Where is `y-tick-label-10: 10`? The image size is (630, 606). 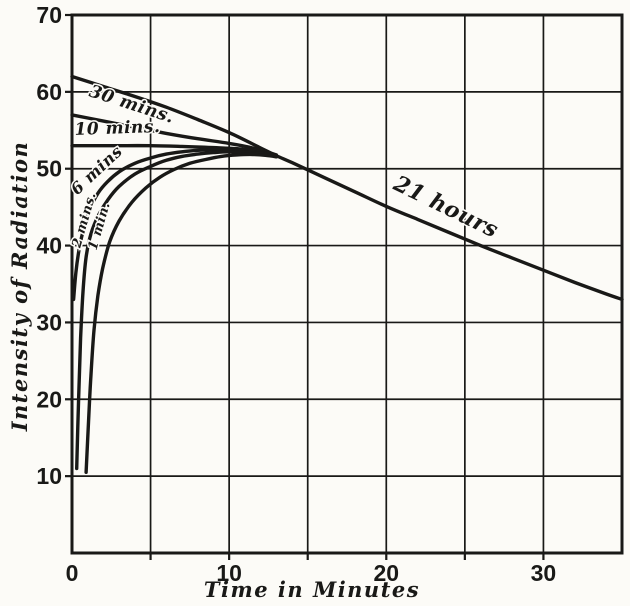
y-tick-label-10: 10 is located at coordinates (49, 476).